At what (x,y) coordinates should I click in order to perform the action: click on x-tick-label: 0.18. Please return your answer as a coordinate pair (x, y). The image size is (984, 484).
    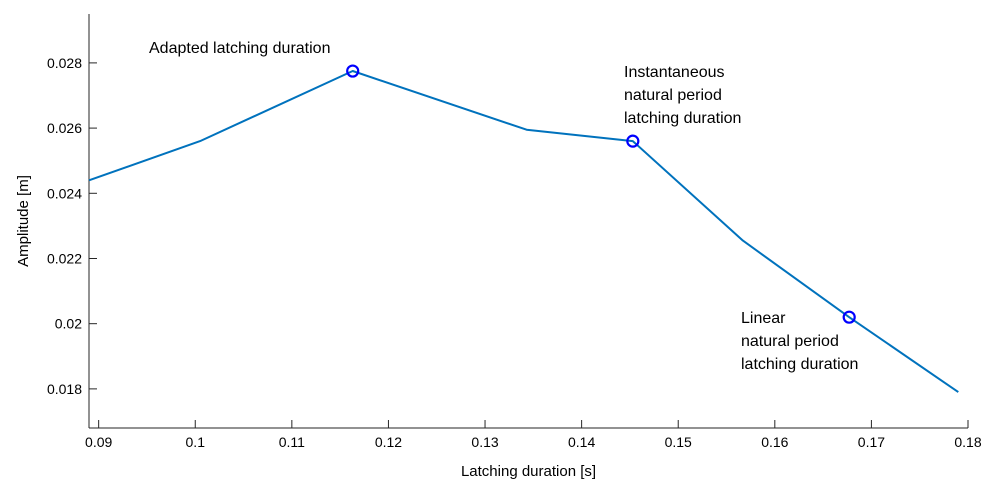
    Looking at the image, I should click on (967, 442).